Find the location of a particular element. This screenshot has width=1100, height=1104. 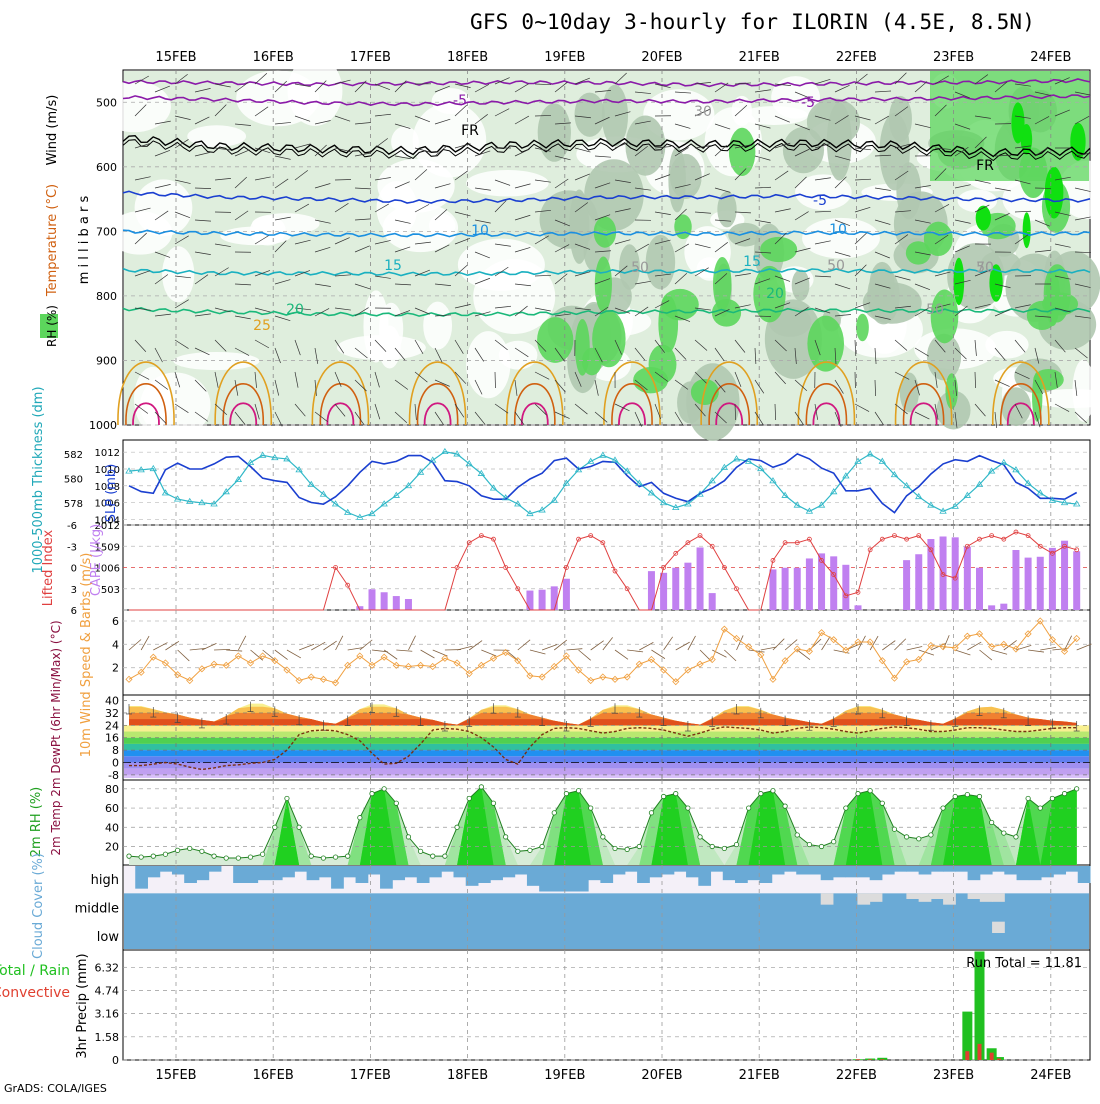

precip-tick-label: 1.58 is located at coordinates (107, 1037).